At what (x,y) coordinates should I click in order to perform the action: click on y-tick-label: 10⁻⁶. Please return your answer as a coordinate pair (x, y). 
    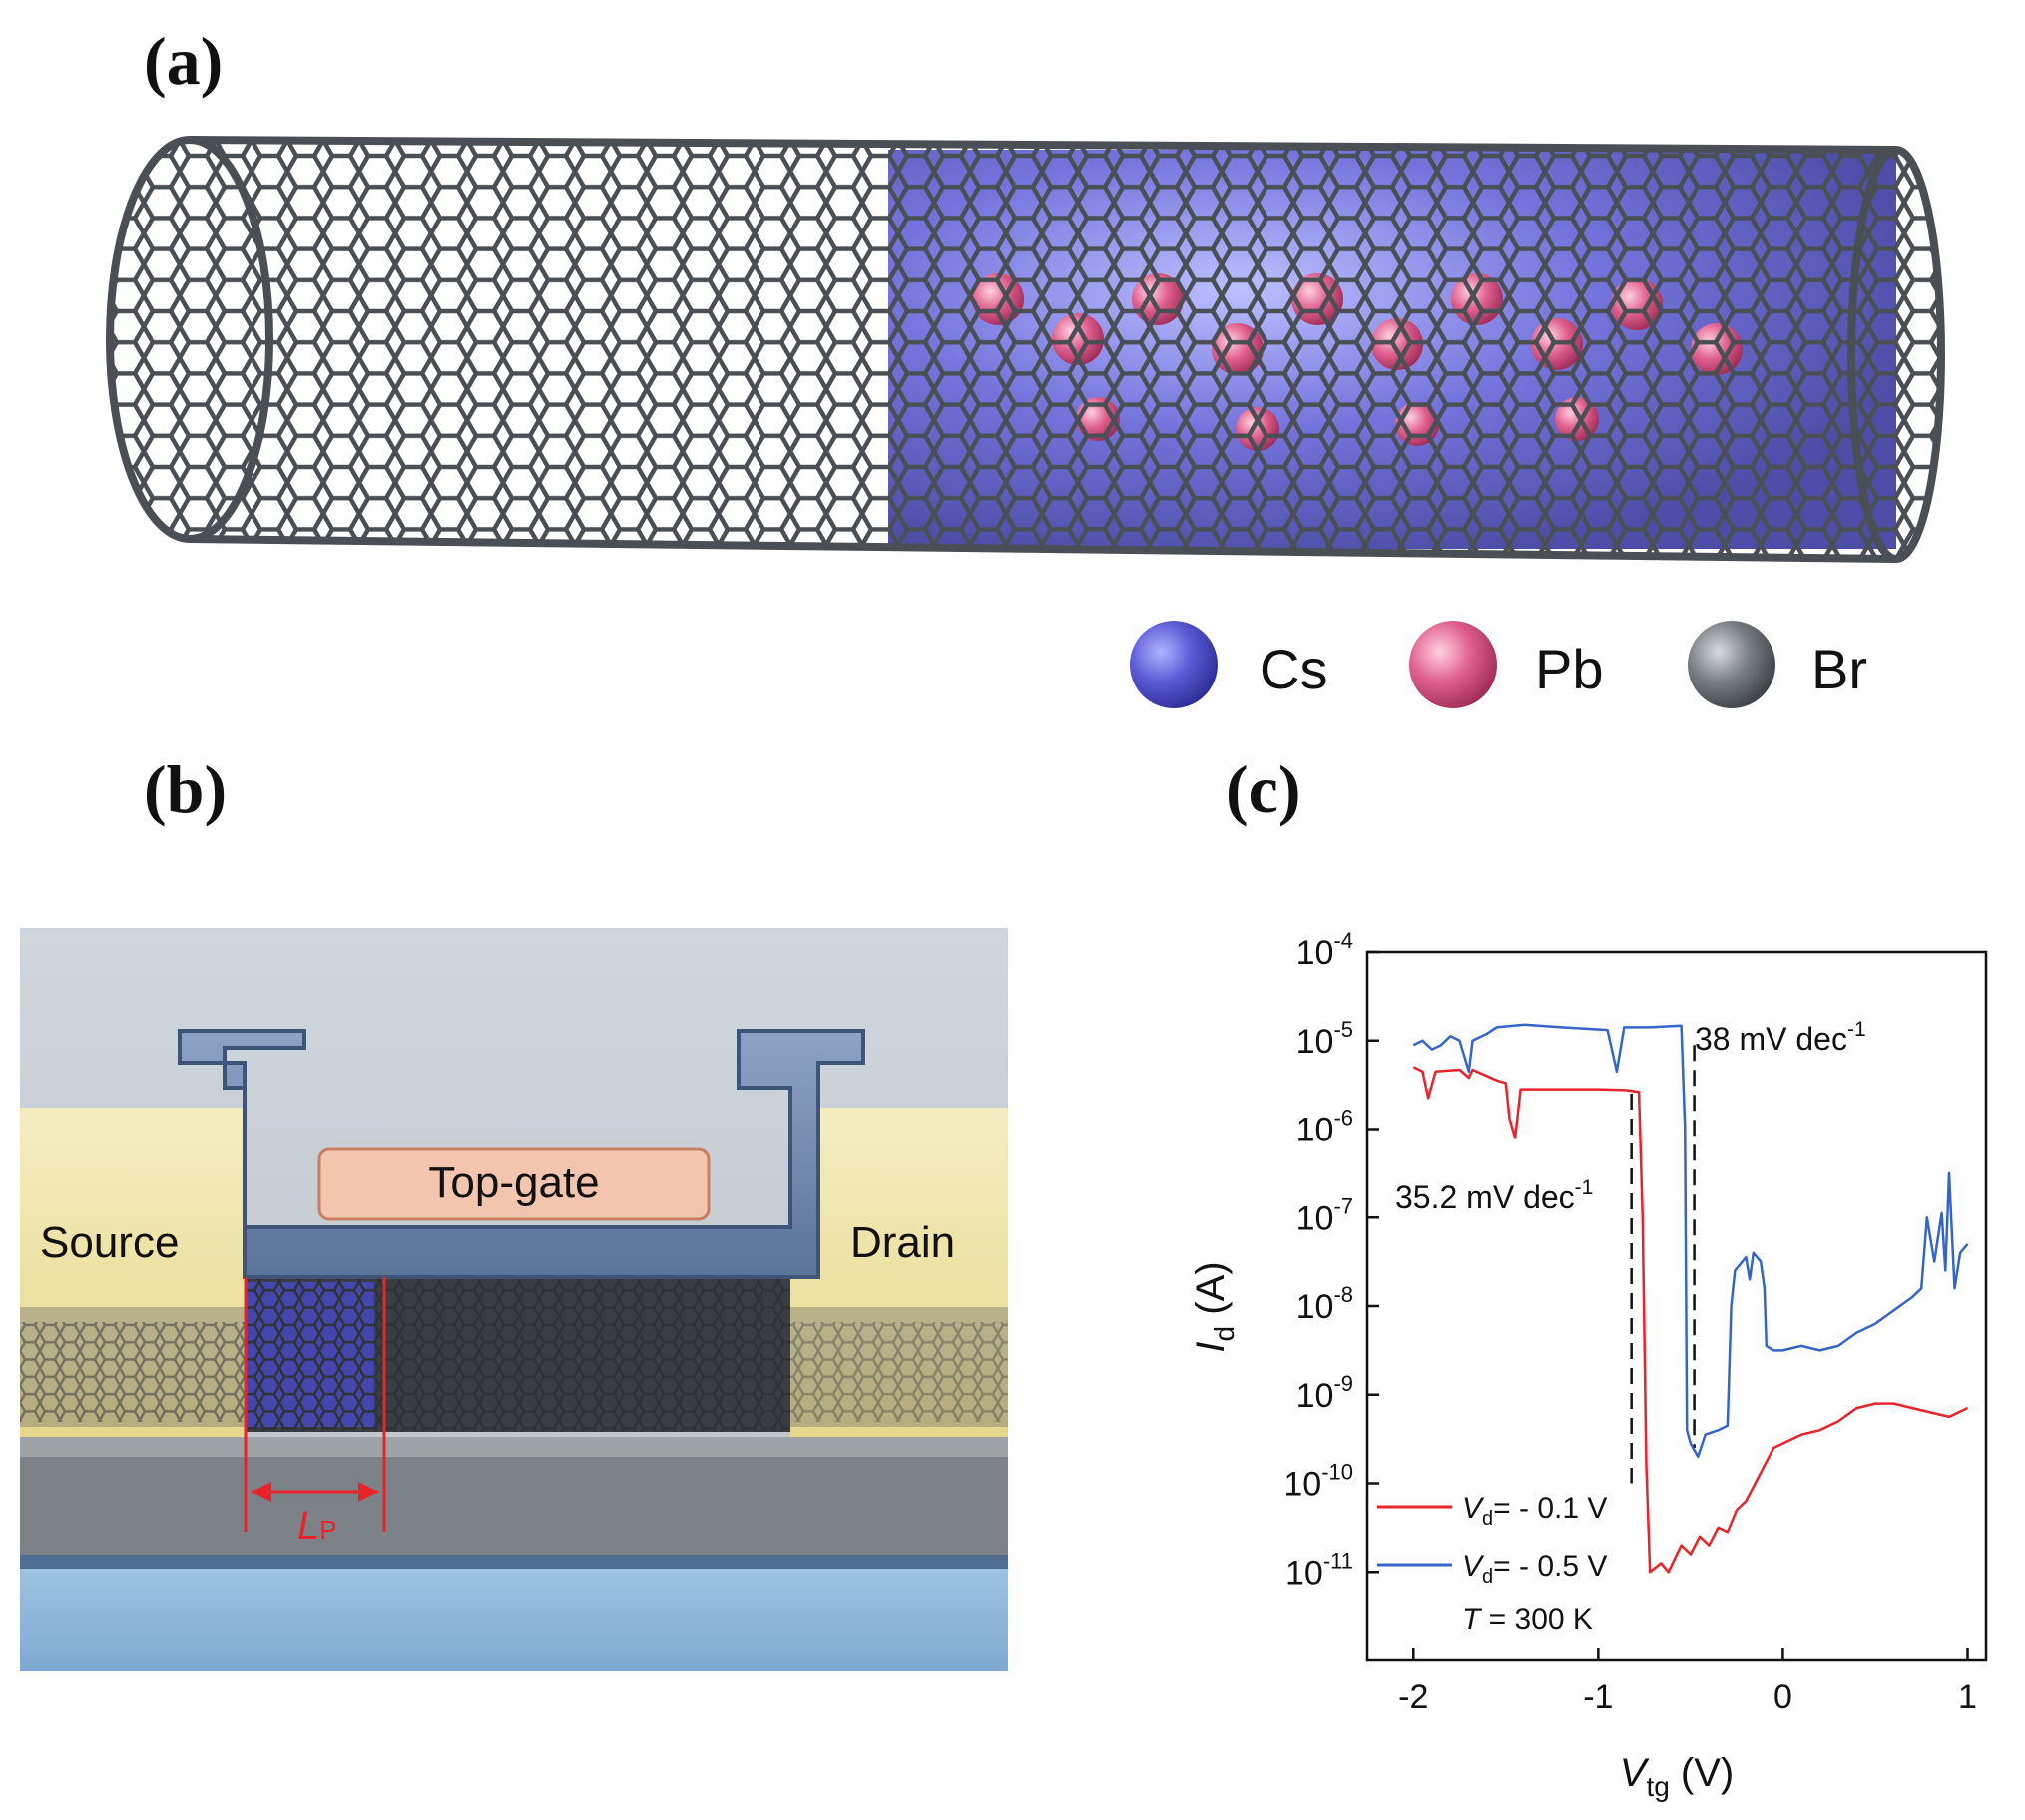
    Looking at the image, I should click on (1325, 1128).